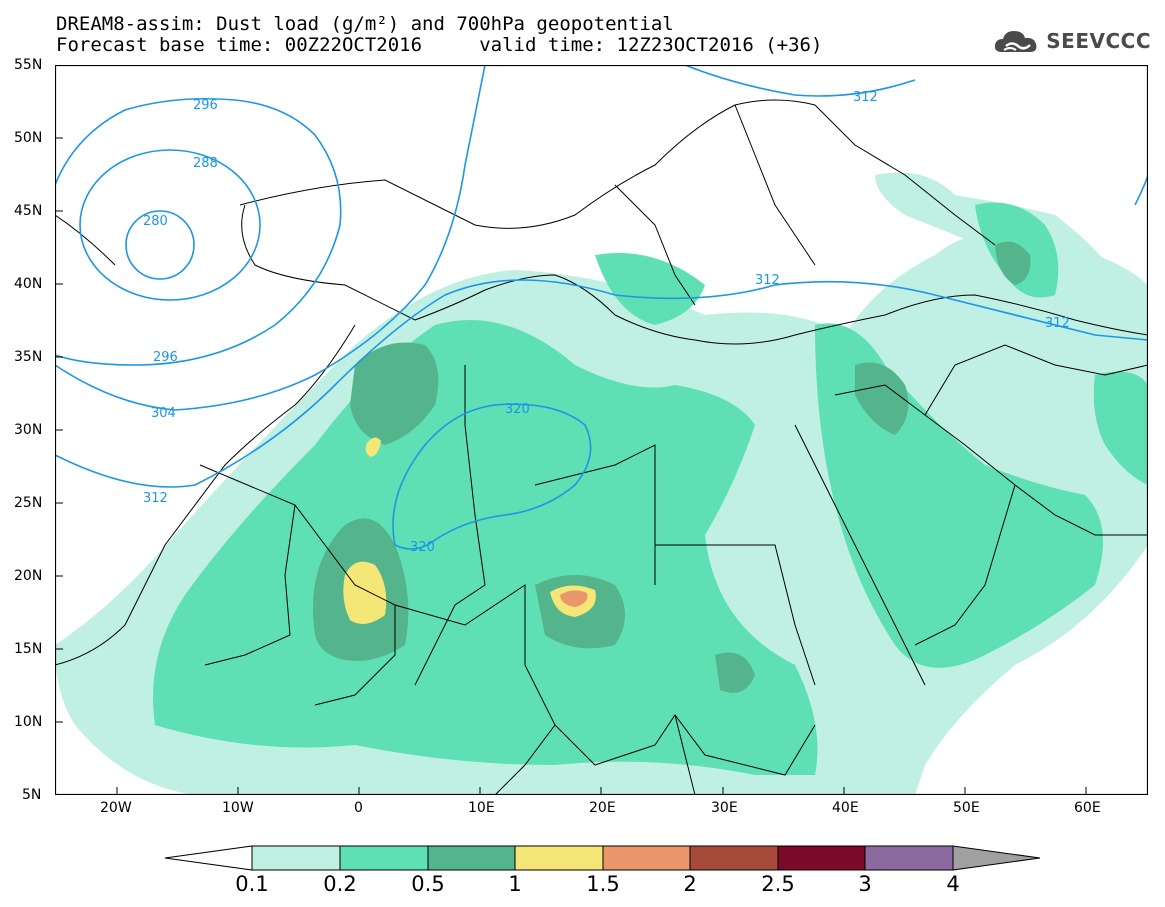  What do you see at coordinates (358, 808) in the screenshot?
I see `lon-label: 0` at bounding box center [358, 808].